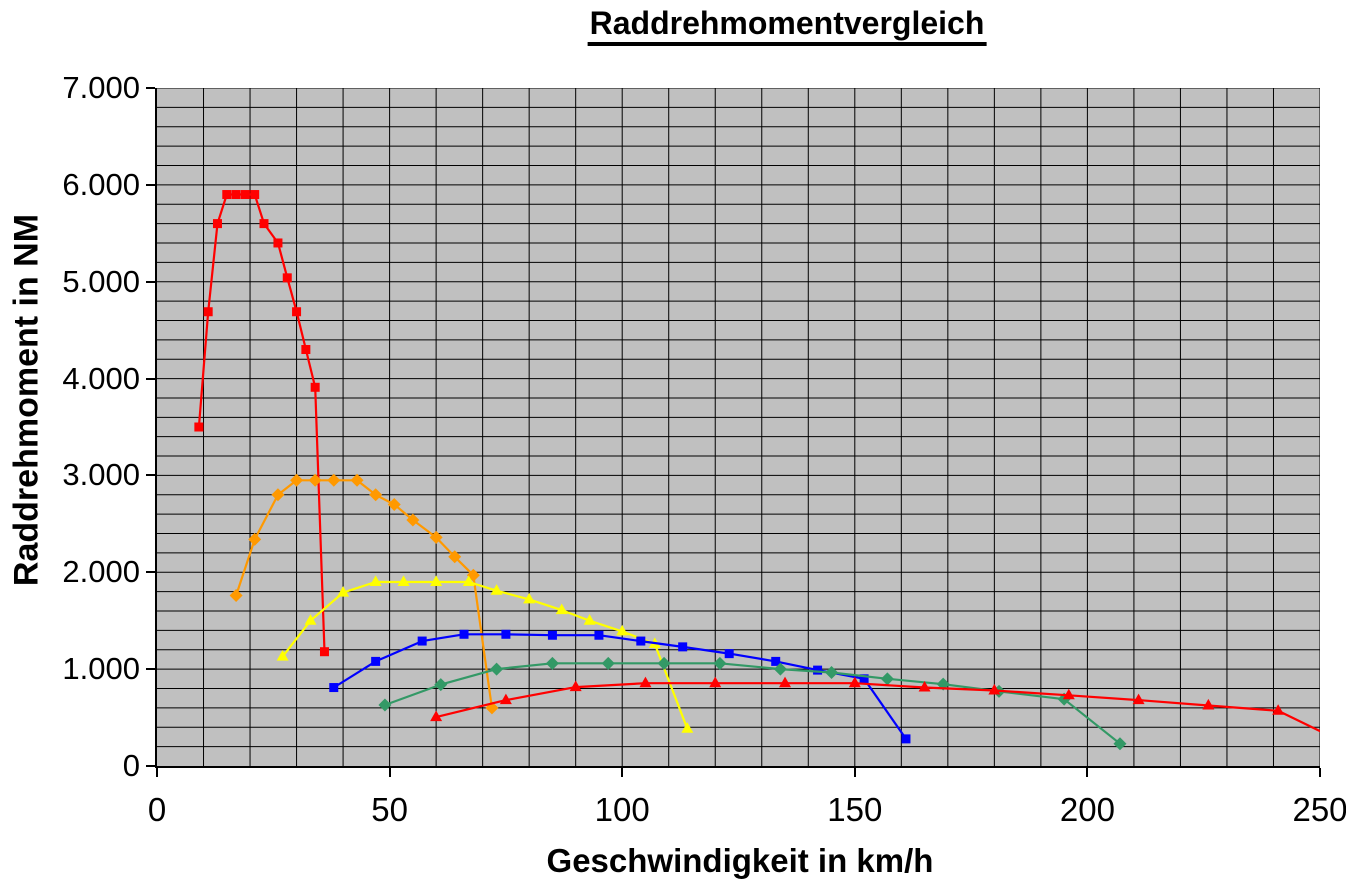  I want to click on y-tick-label: 0, so click(131, 765).